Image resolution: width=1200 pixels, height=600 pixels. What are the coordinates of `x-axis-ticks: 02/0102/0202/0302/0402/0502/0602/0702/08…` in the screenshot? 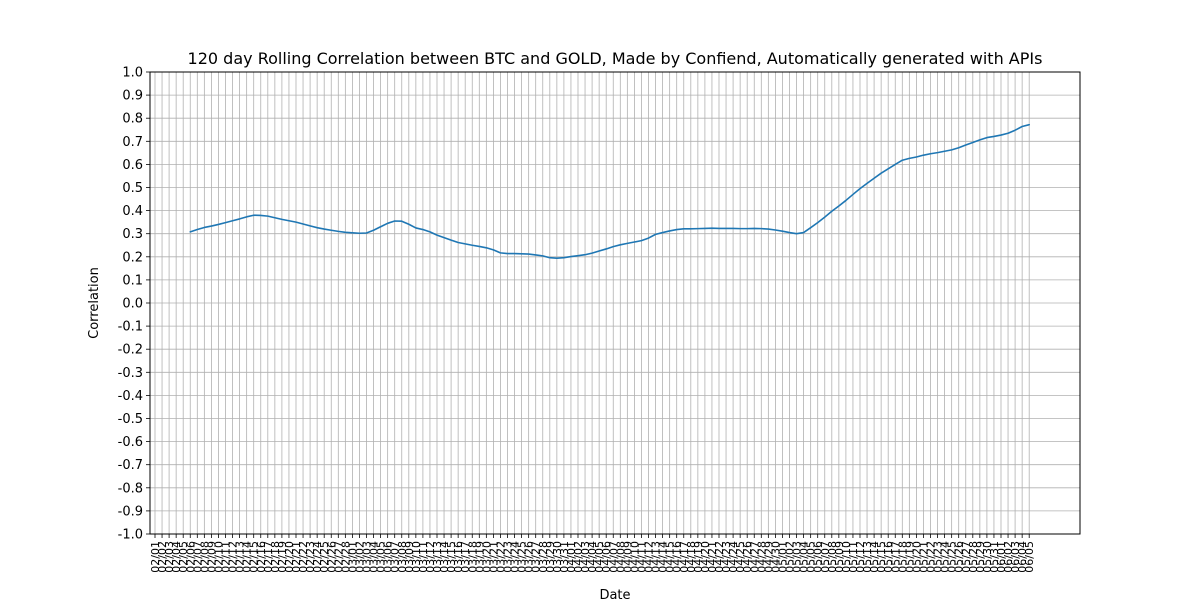 It's located at (592, 553).